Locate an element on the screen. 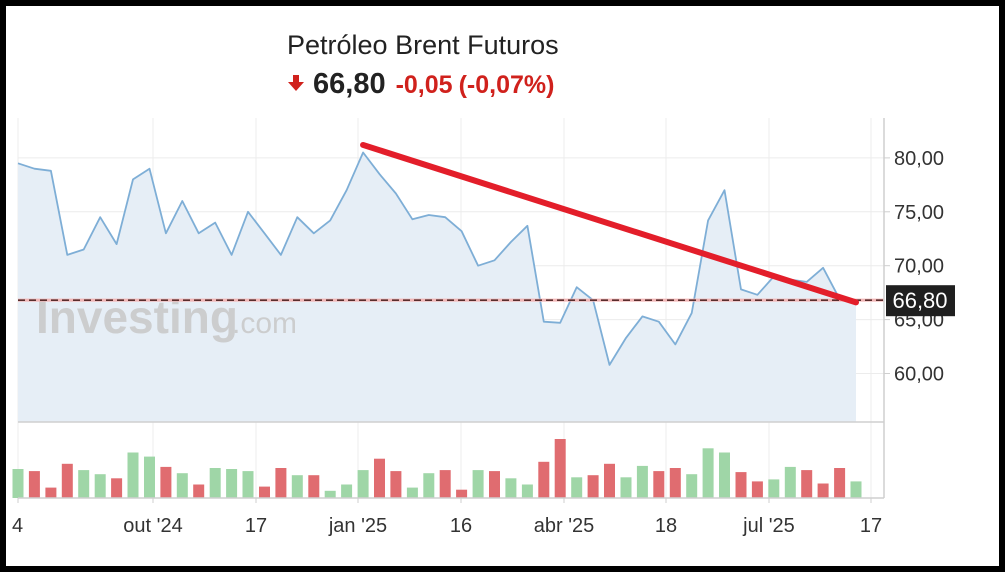  price-change: -0,05 is located at coordinates (424, 85).